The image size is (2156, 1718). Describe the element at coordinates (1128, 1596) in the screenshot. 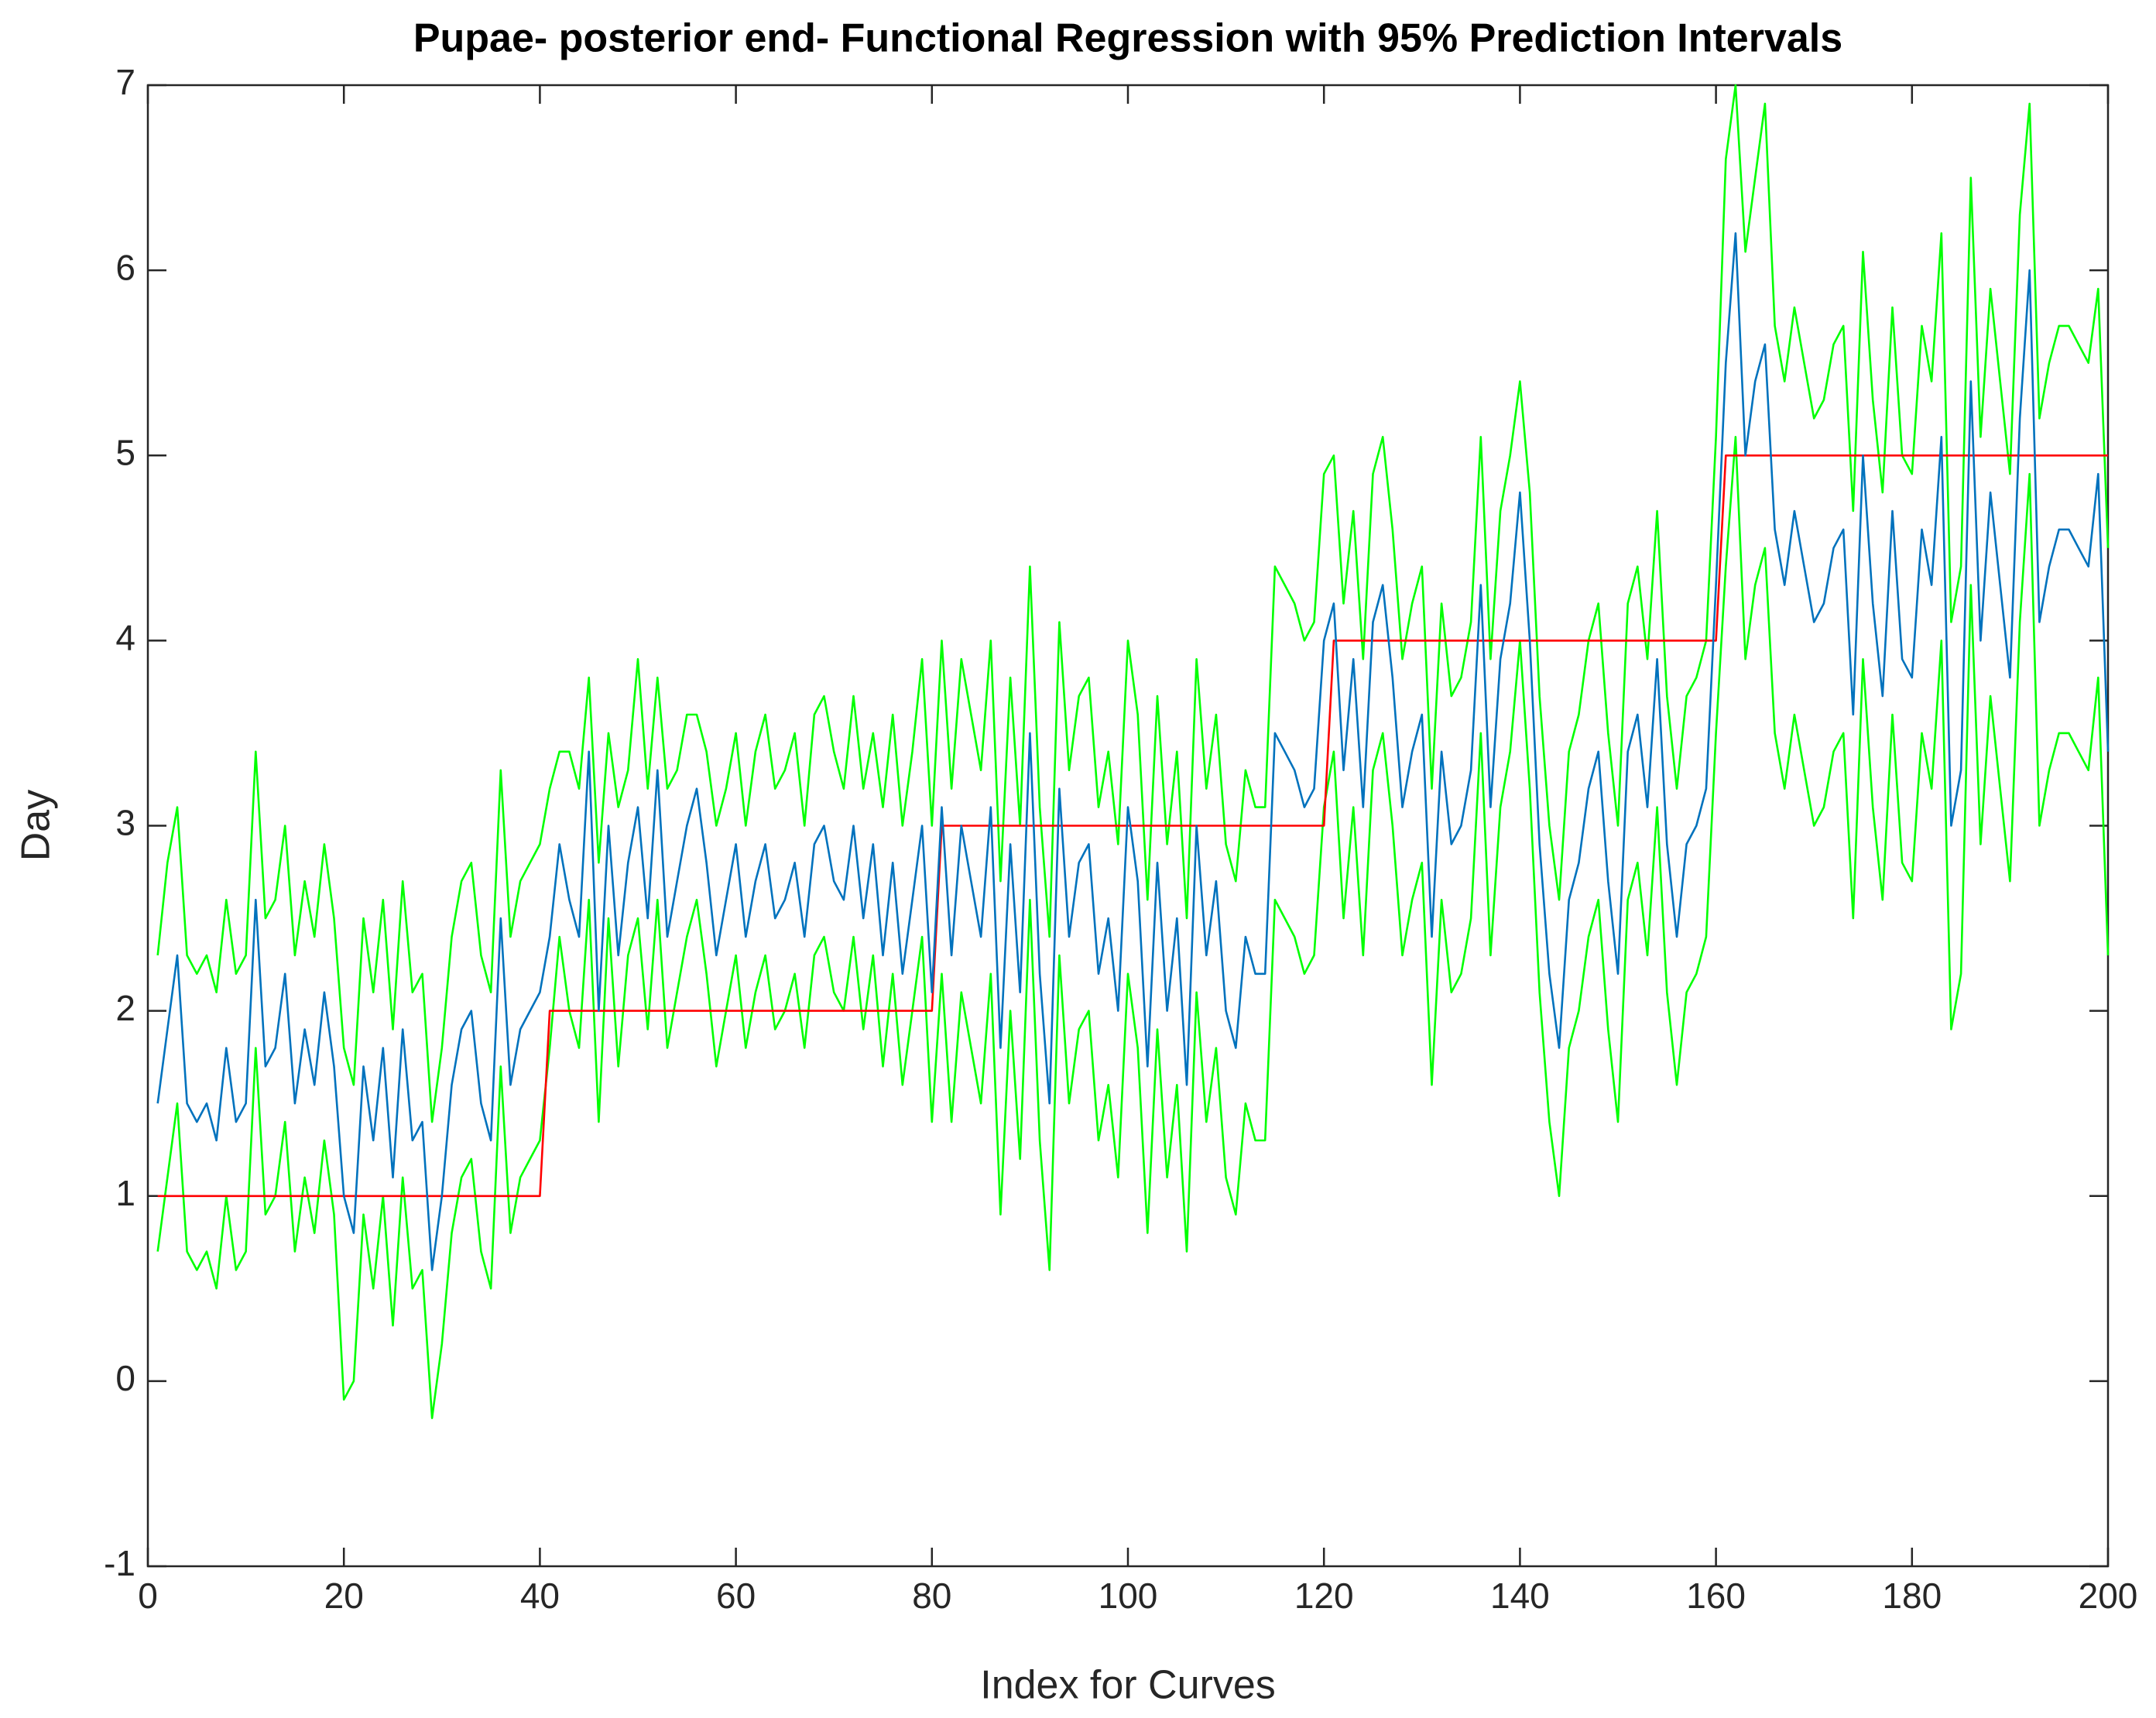

I see `x-tick-label: 100` at that location.